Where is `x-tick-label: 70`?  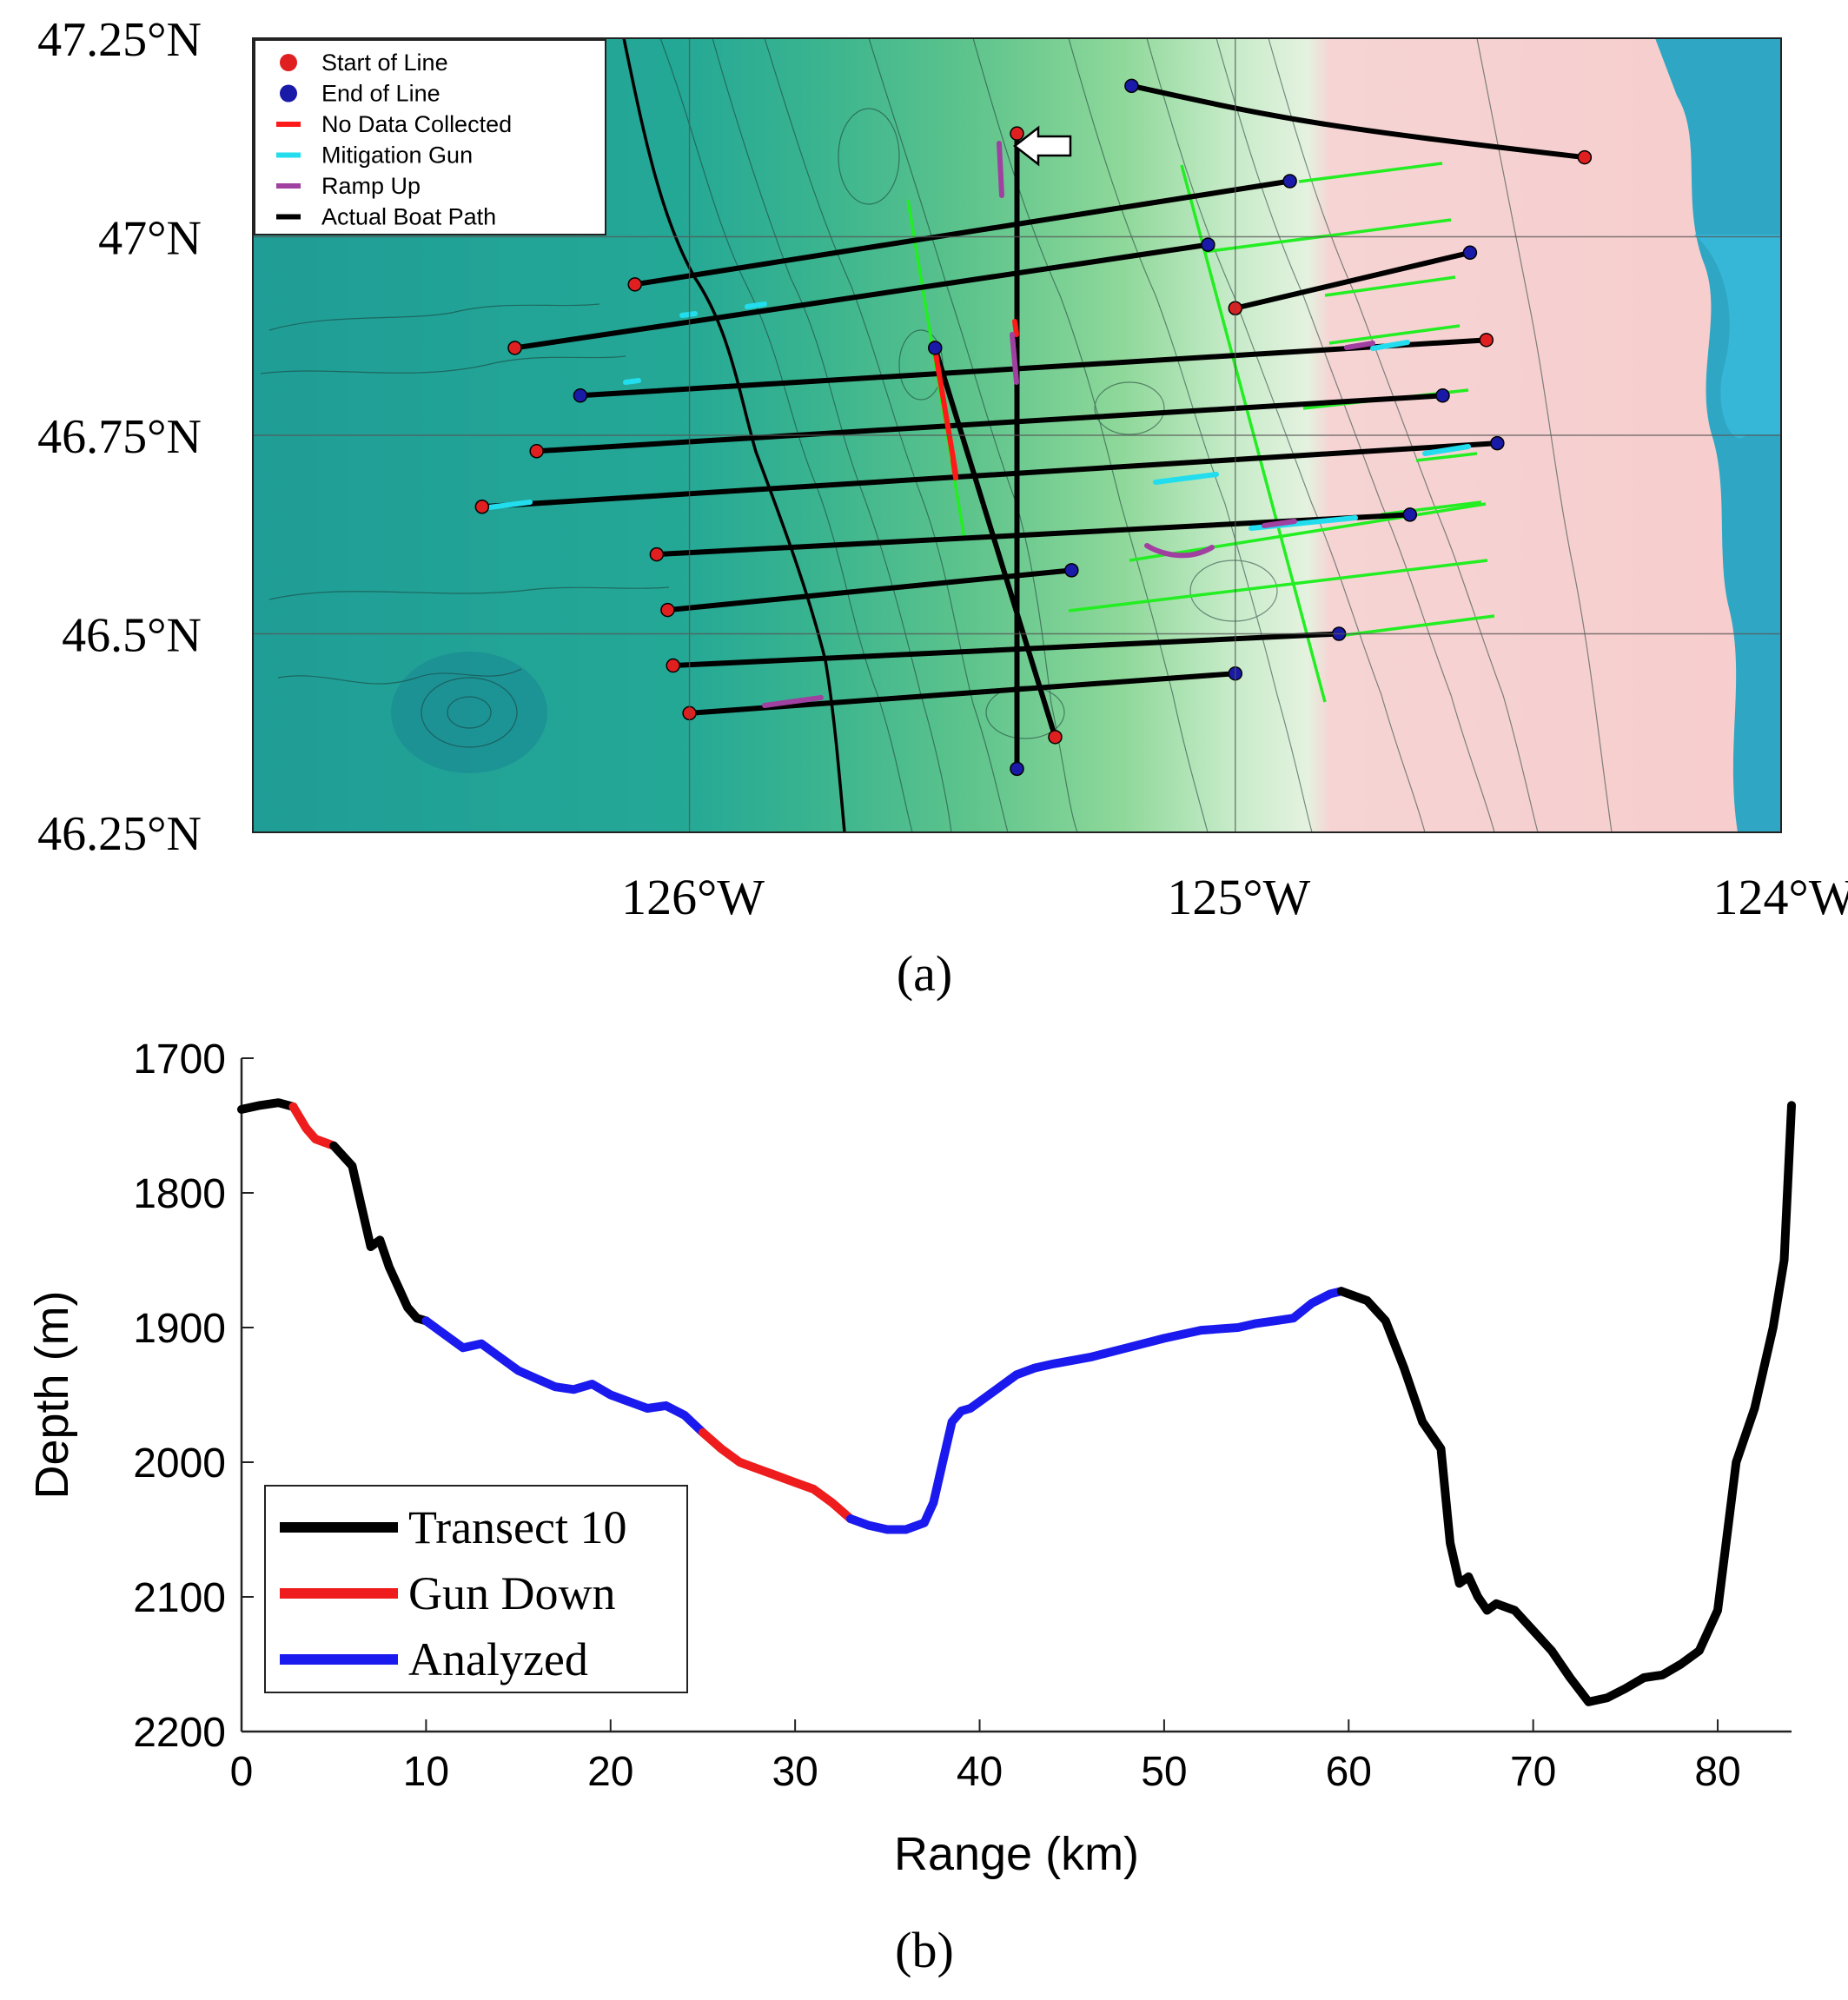 x-tick-label: 70 is located at coordinates (1533, 1772).